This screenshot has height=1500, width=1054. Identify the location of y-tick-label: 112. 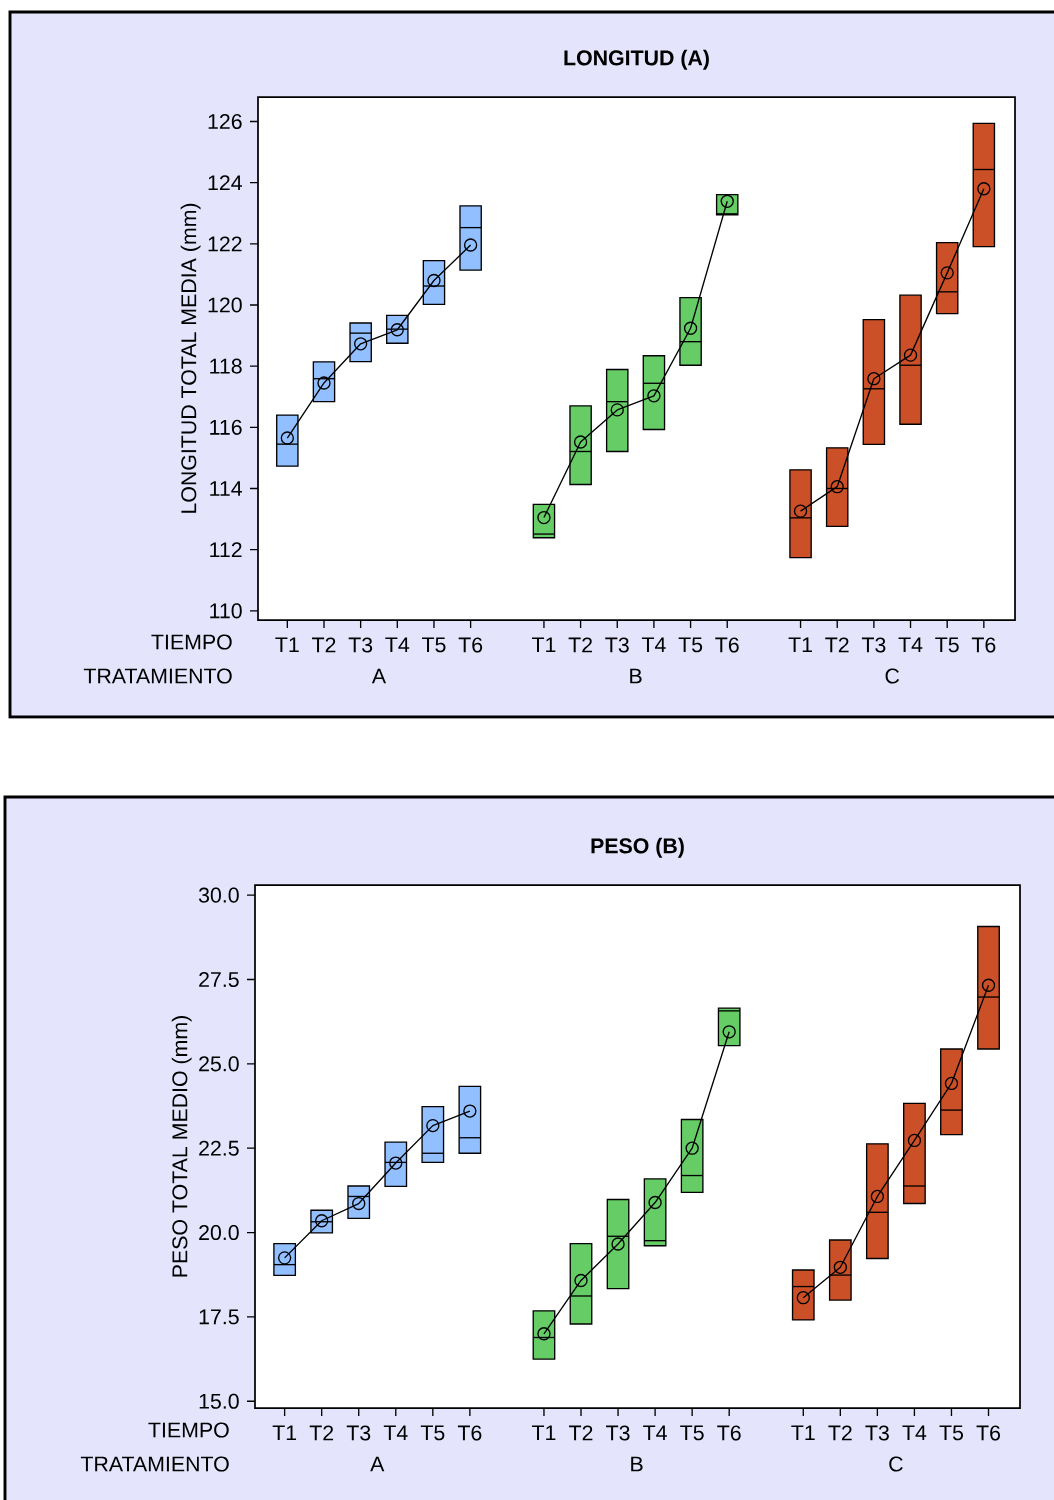
(226, 550).